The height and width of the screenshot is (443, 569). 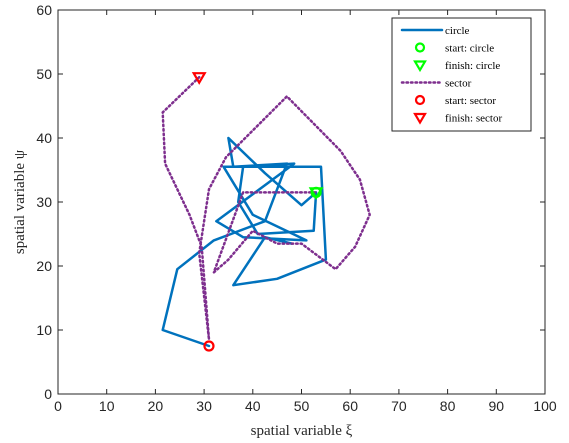 What do you see at coordinates (58, 406) in the screenshot?
I see `x-tick-label: 0` at bounding box center [58, 406].